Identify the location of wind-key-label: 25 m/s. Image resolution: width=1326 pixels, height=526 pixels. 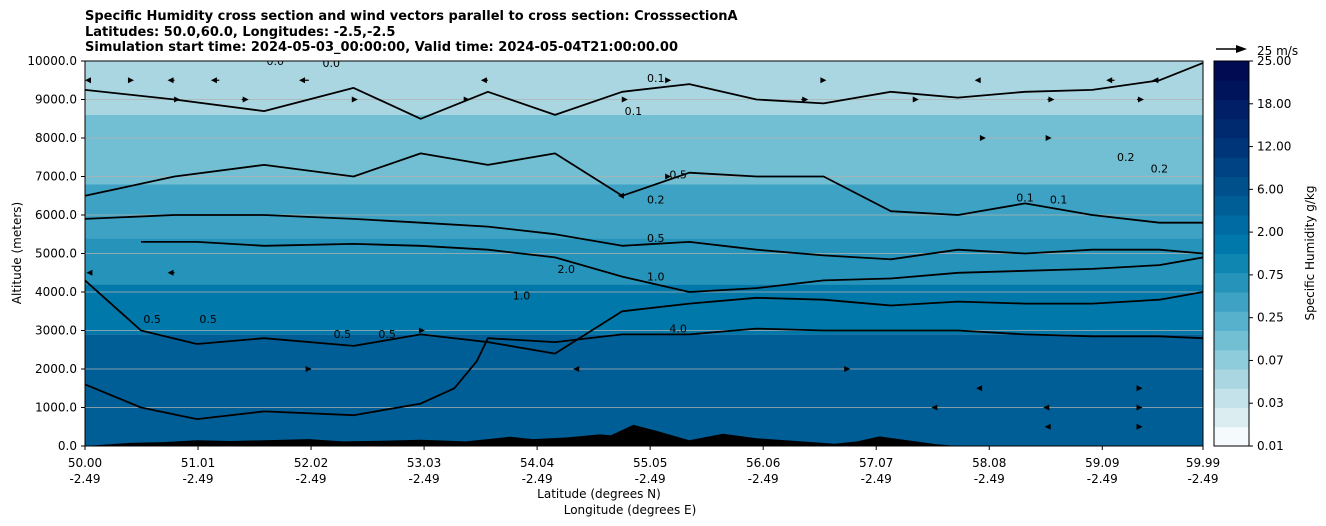
(1277, 51).